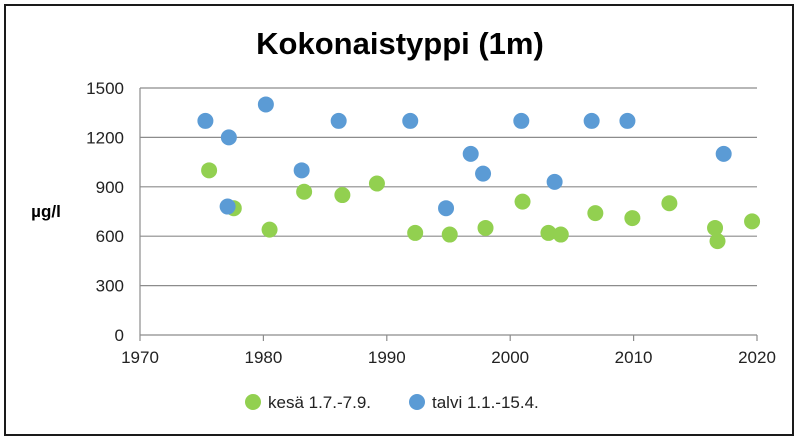 The height and width of the screenshot is (442, 800). Describe the element at coordinates (387, 357) in the screenshot. I see `x-tick-label: 1990` at that location.